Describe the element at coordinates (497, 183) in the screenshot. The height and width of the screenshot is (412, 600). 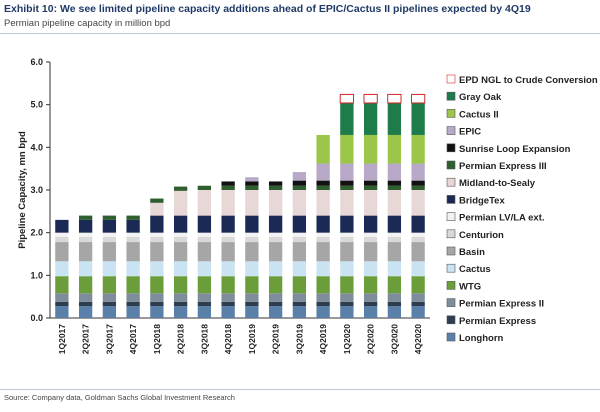
I see `legend-label: Midland-to-Sealy` at that location.